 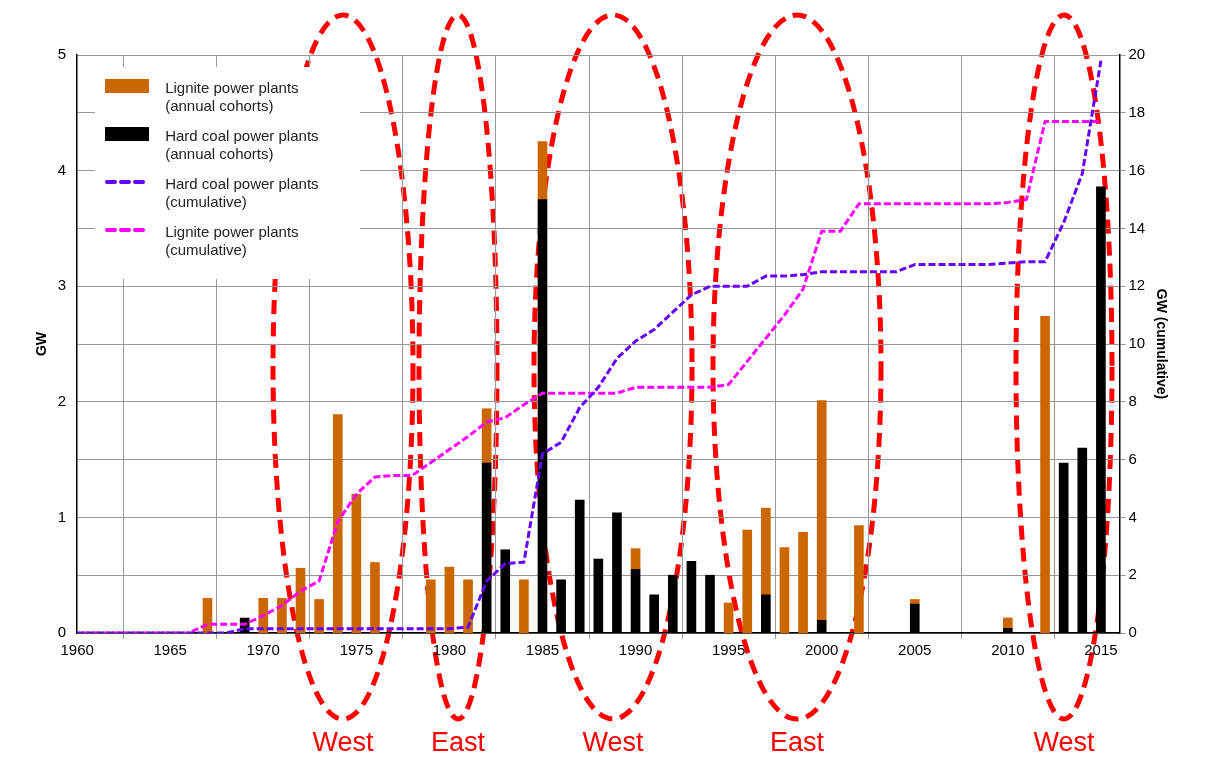 What do you see at coordinates (1132, 574) in the screenshot?
I see `y2-tick-label: 2` at bounding box center [1132, 574].